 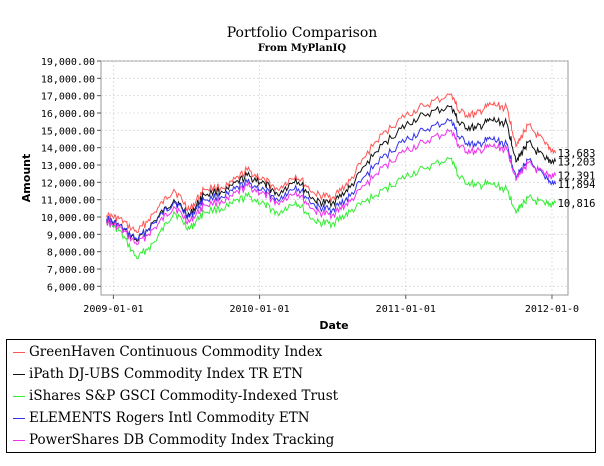 What do you see at coordinates (71, 235) in the screenshot?
I see `y-tick-label: 9,000.00` at bounding box center [71, 235].